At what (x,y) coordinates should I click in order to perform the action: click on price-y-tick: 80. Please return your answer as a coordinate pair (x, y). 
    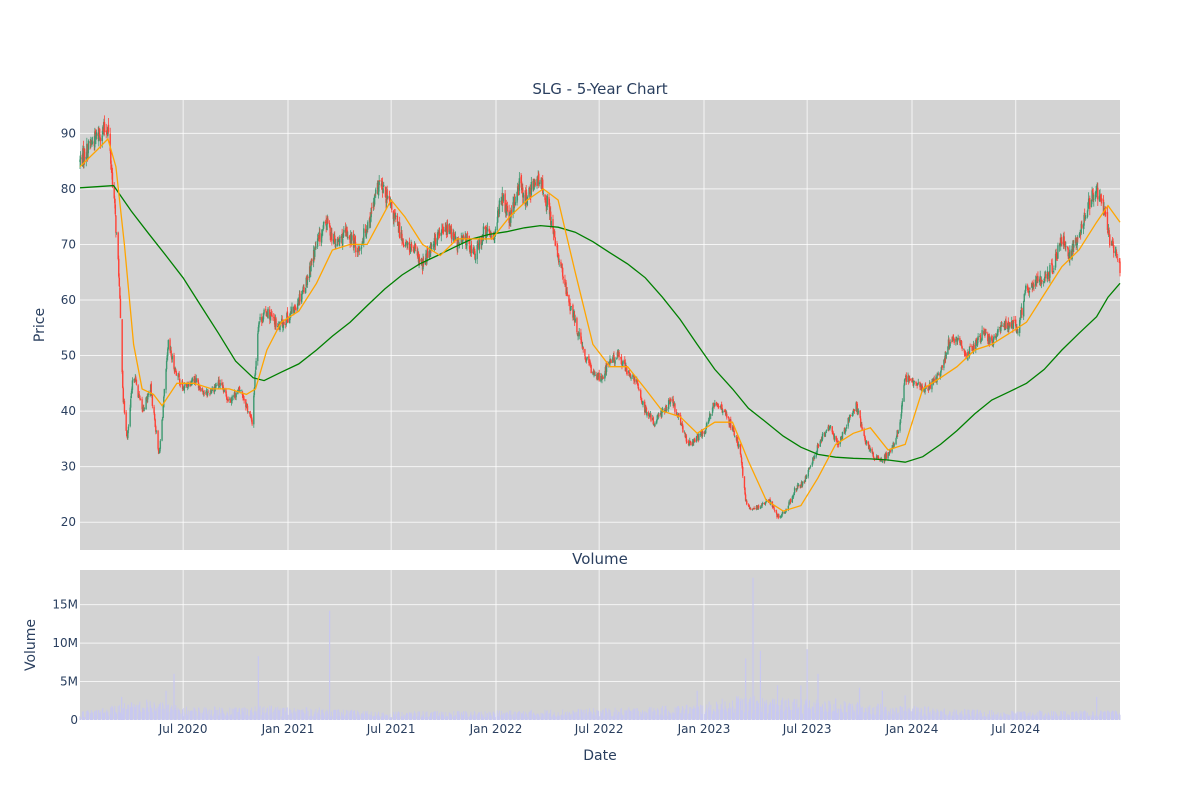
    Looking at the image, I should click on (68, 189).